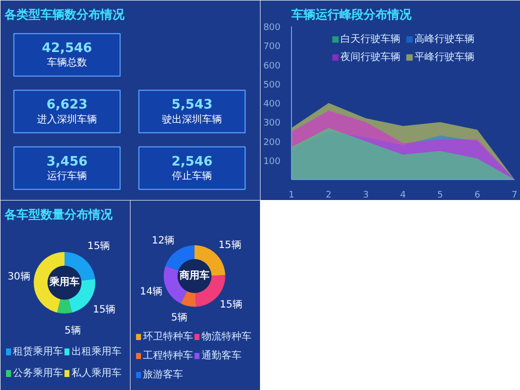 Image resolution: width=520 pixels, height=390 pixels. I want to click on x-tick-label: 3, so click(365, 195).